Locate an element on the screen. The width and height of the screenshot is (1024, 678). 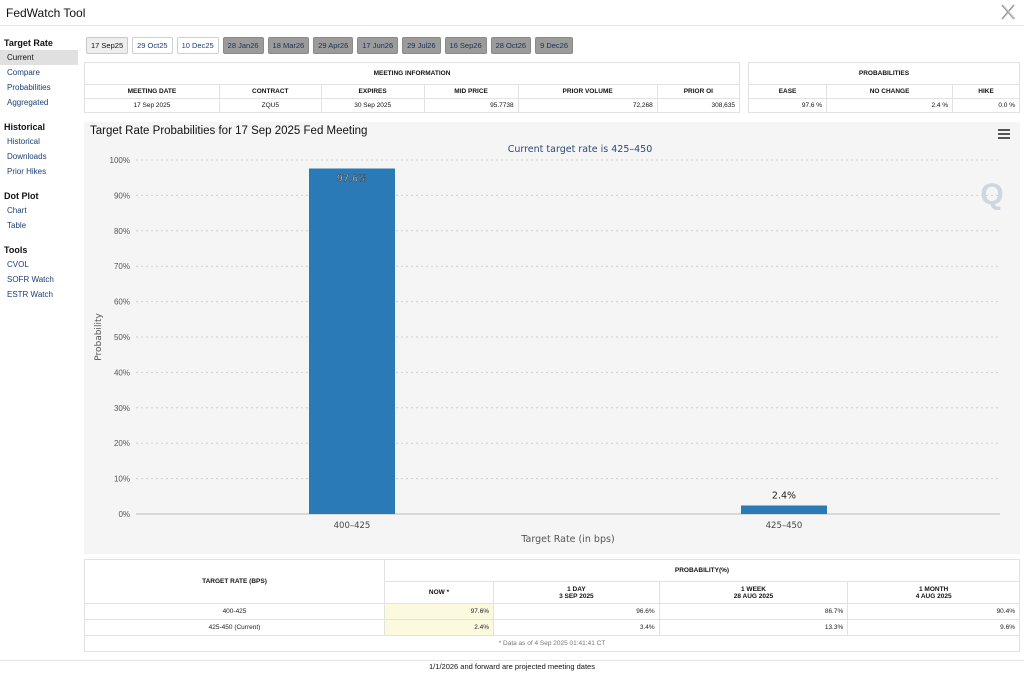
prob-col-date: 3 SEP 2025 is located at coordinates (576, 596).